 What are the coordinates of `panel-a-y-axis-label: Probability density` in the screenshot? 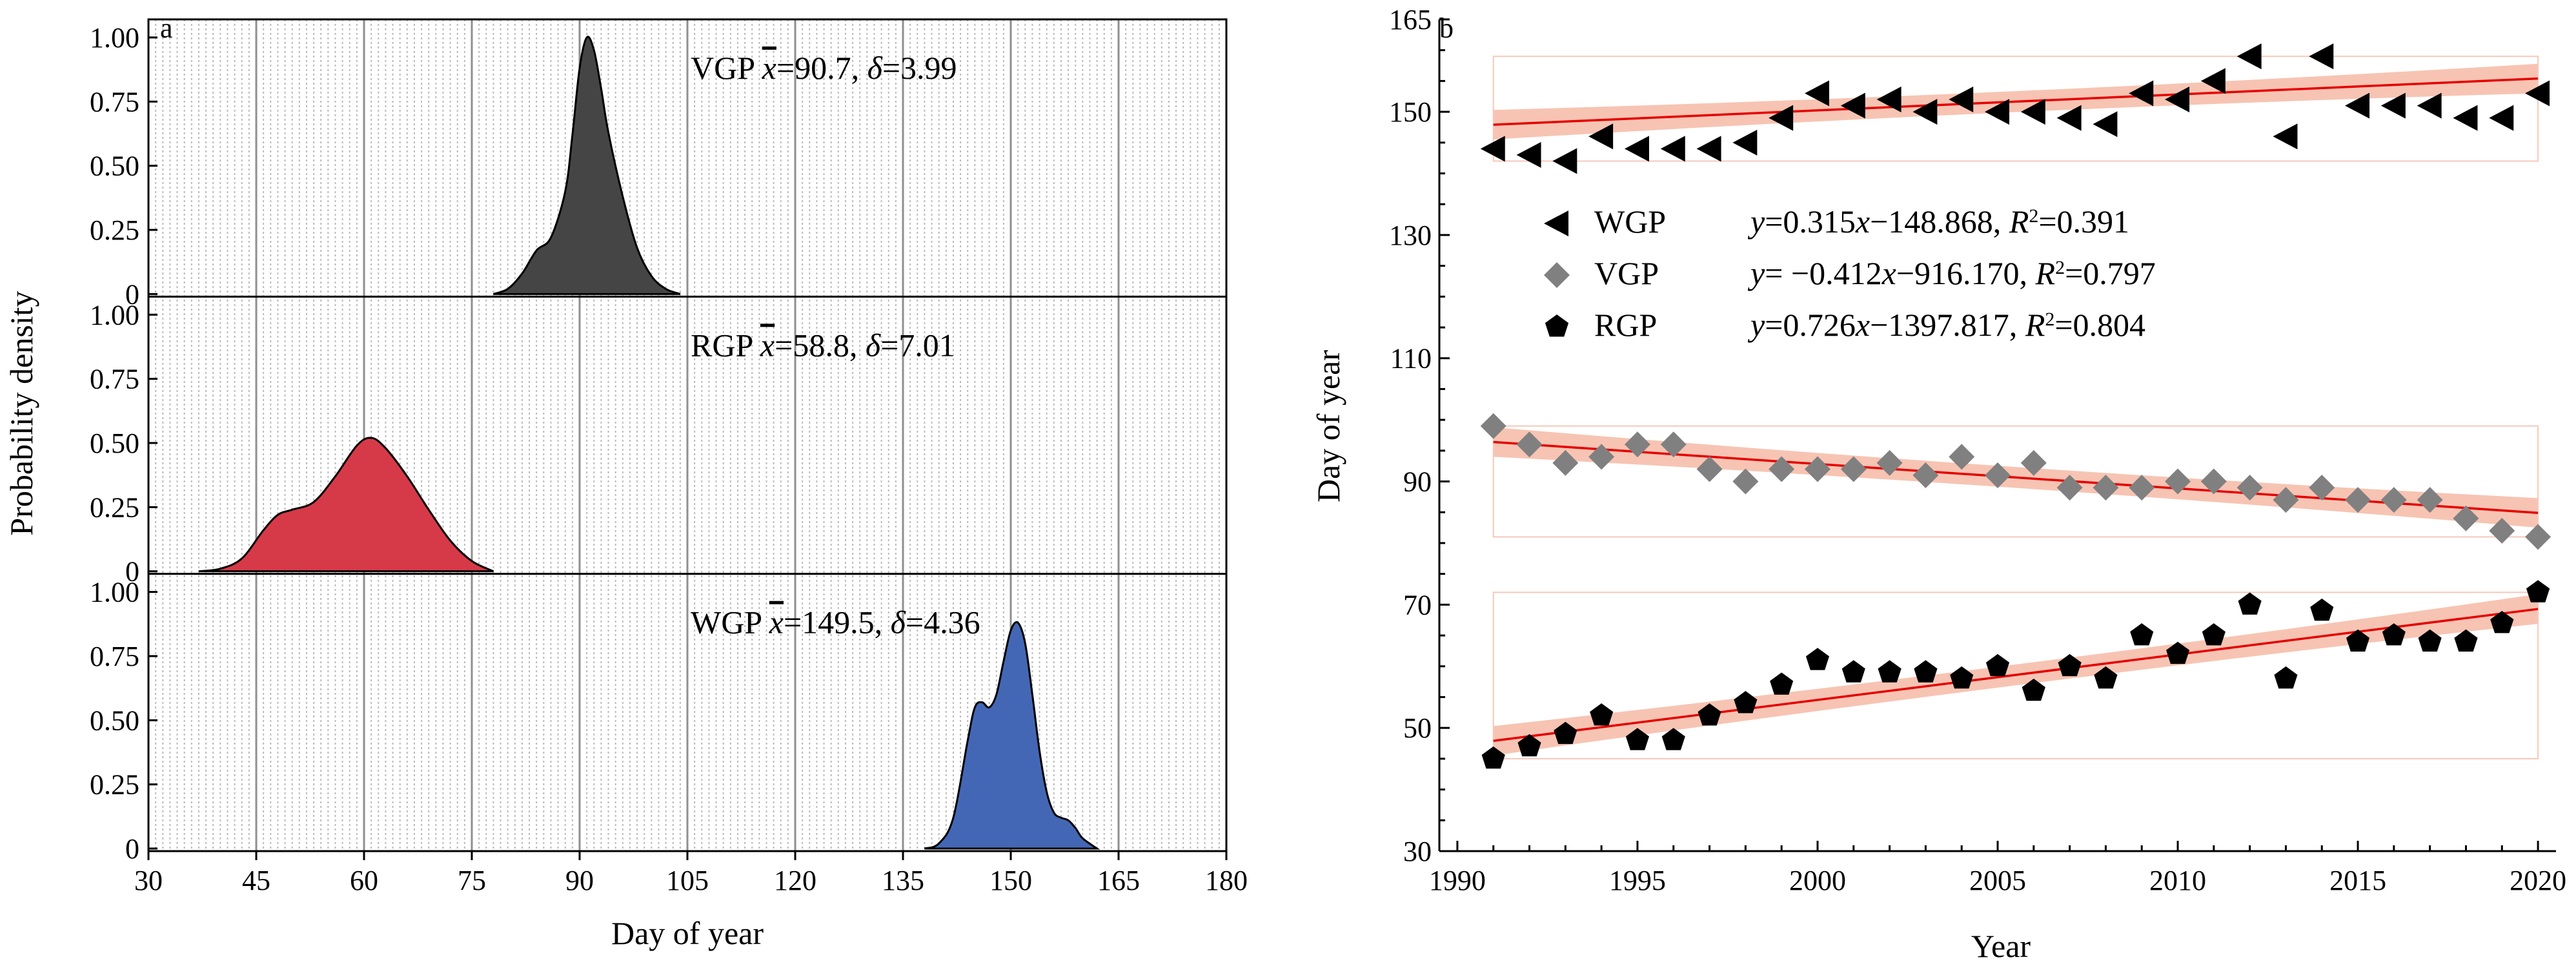 It's located at (21, 413).